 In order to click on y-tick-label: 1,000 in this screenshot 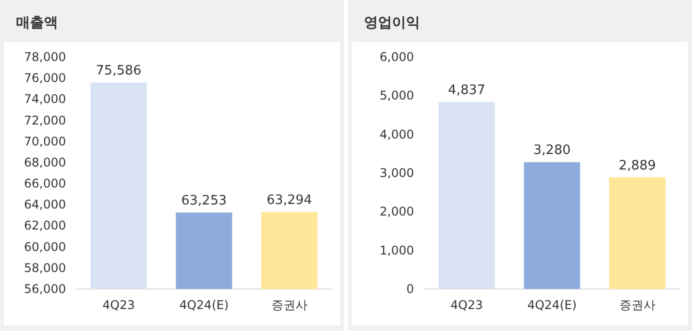, I will do `click(397, 250)`.